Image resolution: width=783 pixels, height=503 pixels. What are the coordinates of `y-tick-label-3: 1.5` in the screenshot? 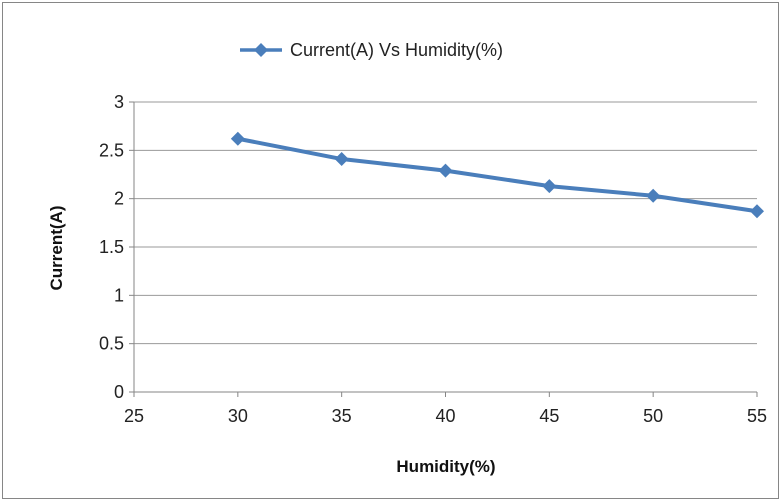 It's located at (111, 247).